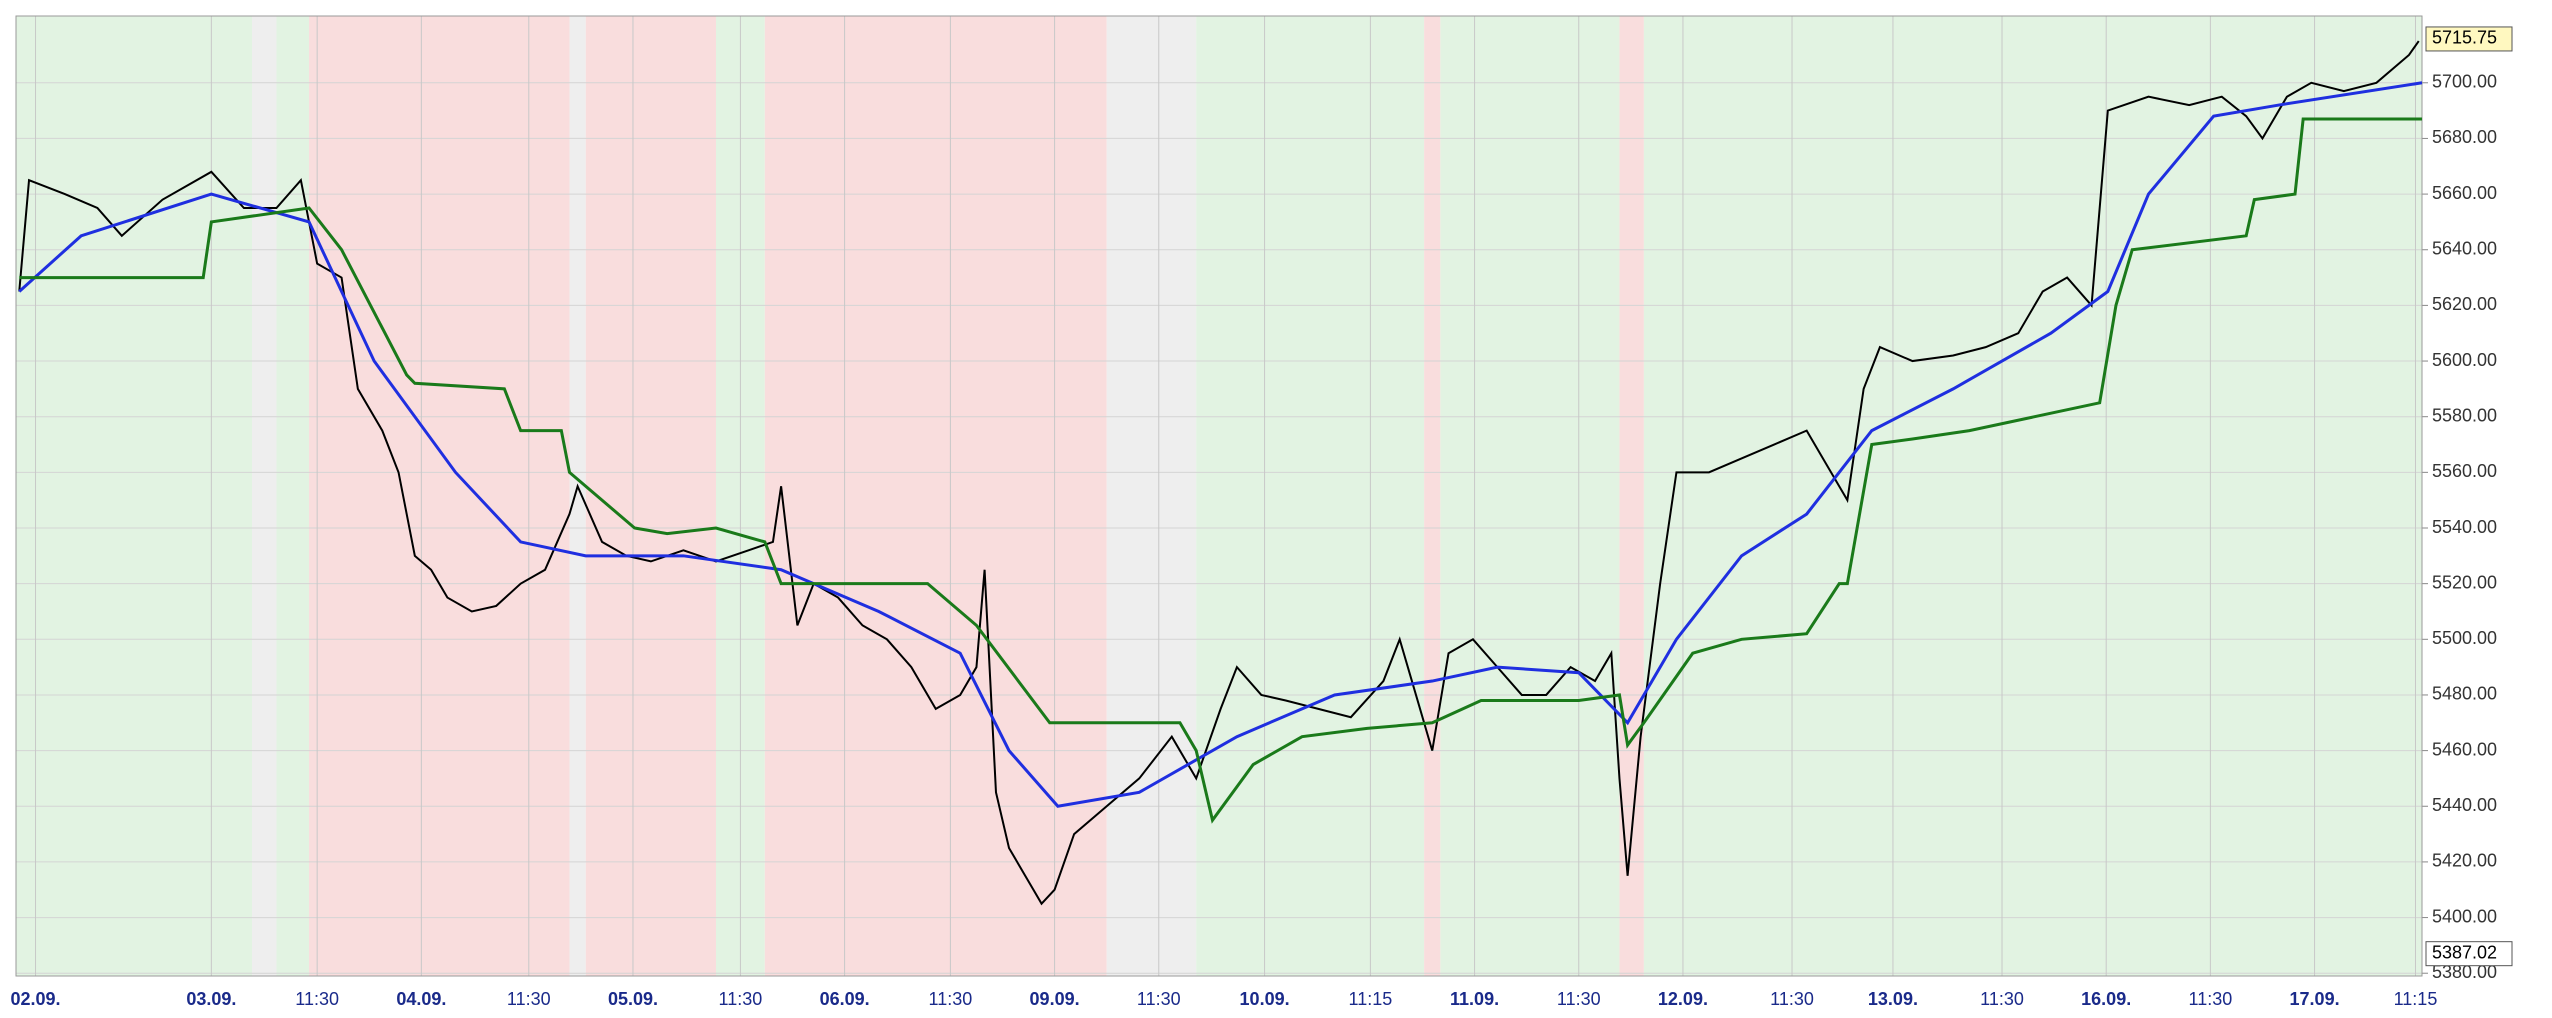 The width and height of the screenshot is (2552, 1018). Describe the element at coordinates (211, 999) in the screenshot. I see `x-tick-label: 03.09.` at that location.